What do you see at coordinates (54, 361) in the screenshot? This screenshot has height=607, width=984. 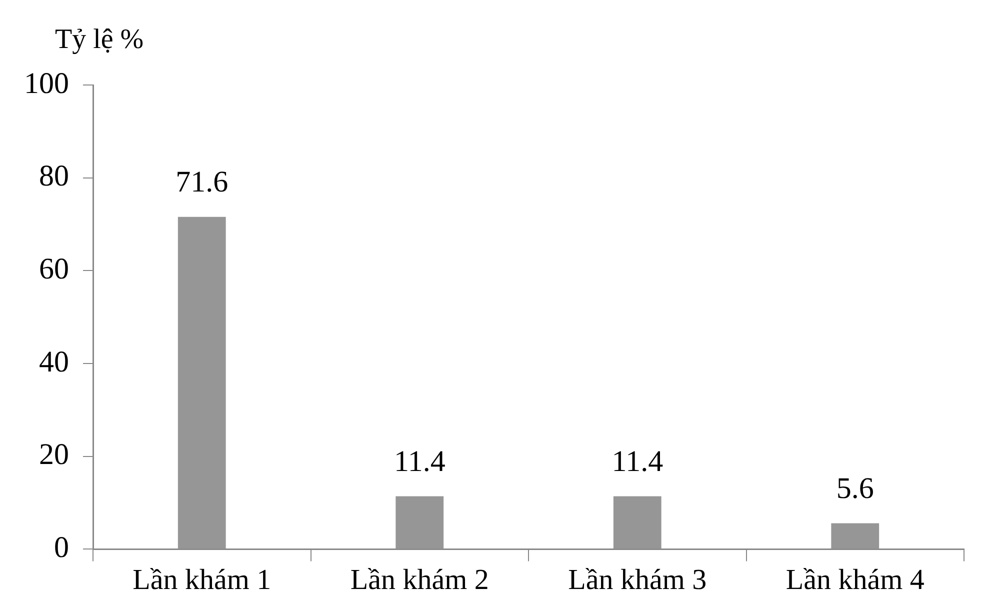 I see `y-tick-label: 40` at bounding box center [54, 361].